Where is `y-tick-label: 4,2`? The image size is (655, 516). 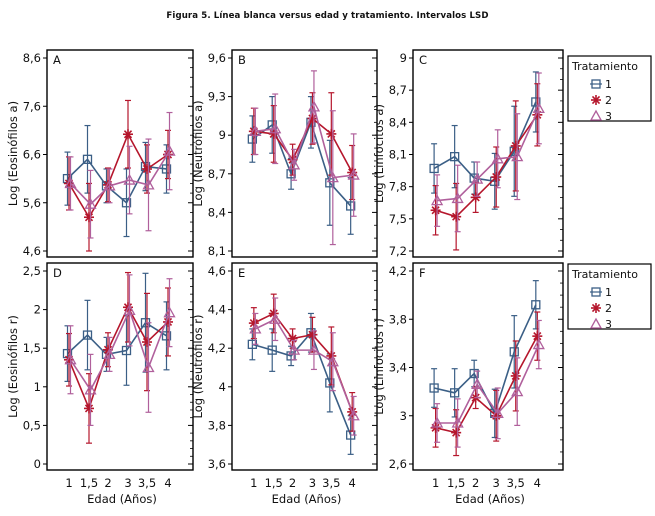
y-tick-label: 4,2 is located at coordinates (217, 348).